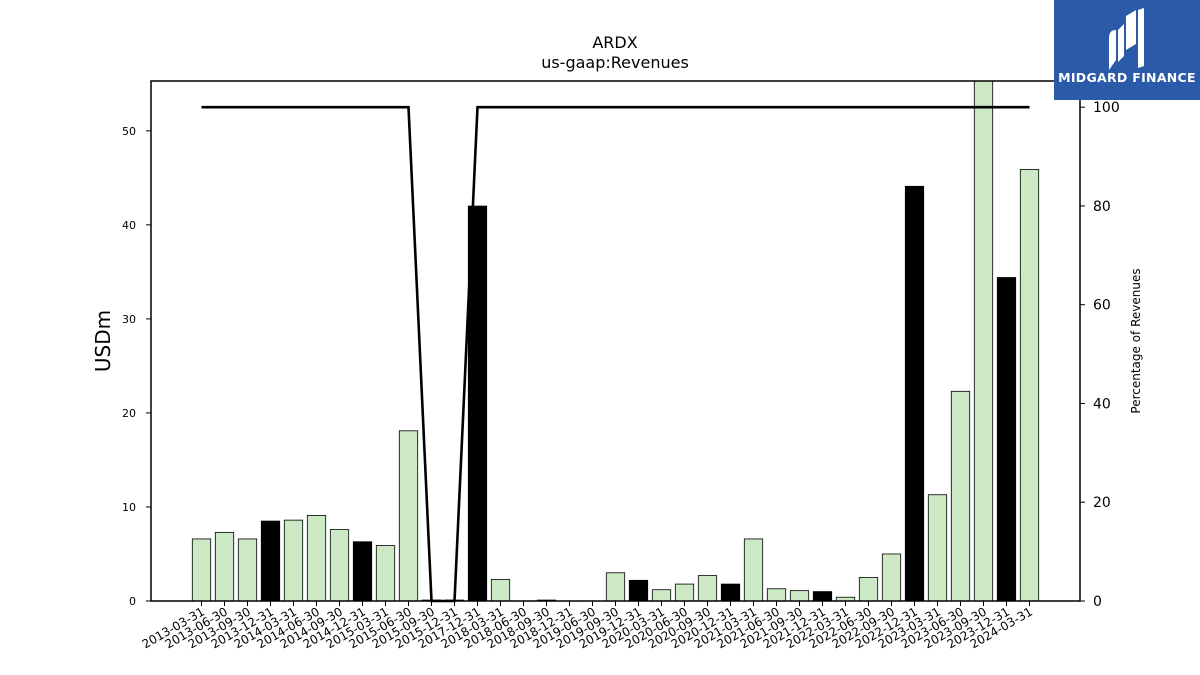  I want to click on chart-subtitle: us-gaap:Revenues, so click(615, 62).